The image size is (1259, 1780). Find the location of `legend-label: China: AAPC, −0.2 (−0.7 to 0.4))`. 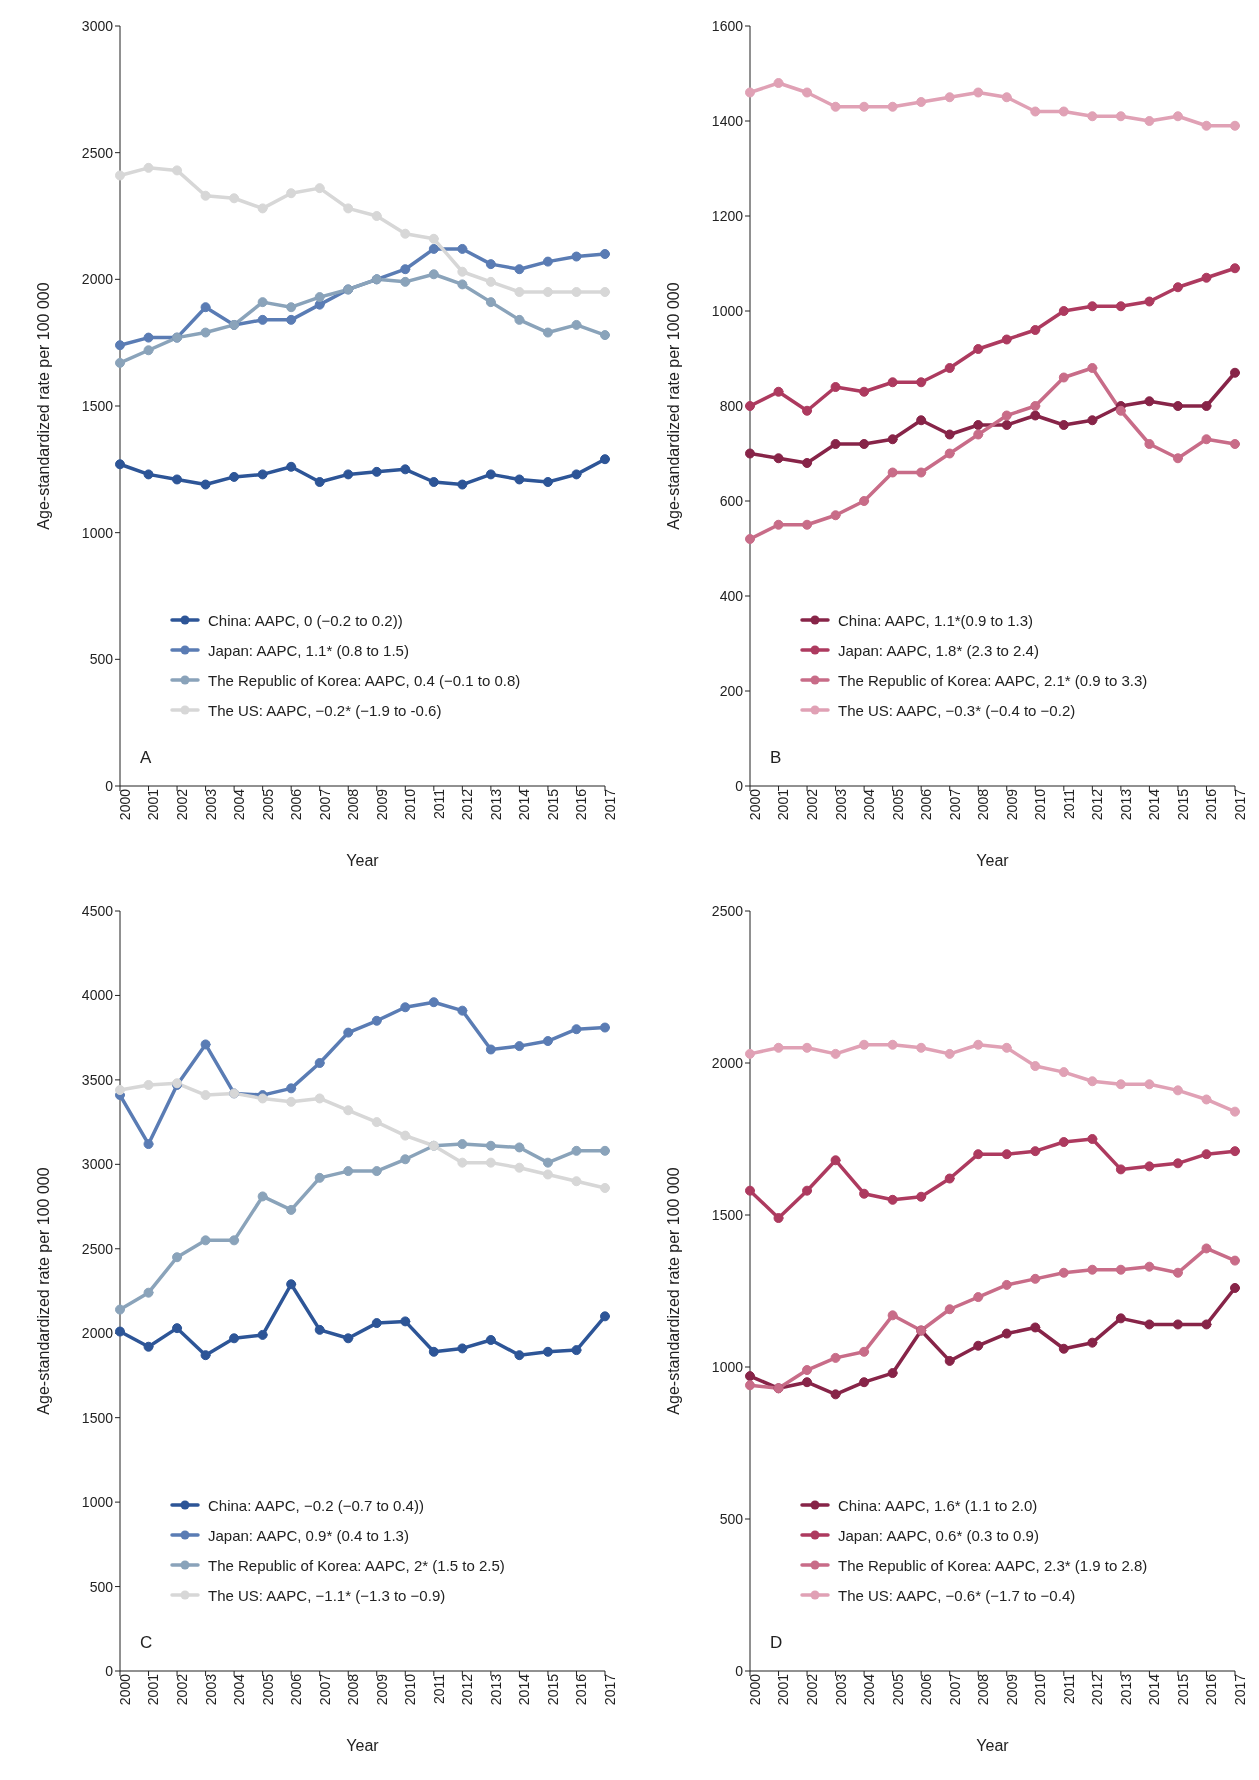

legend-label: China: AAPC, −0.2 (−0.7 to 0.4)) is located at coordinates (316, 1505).